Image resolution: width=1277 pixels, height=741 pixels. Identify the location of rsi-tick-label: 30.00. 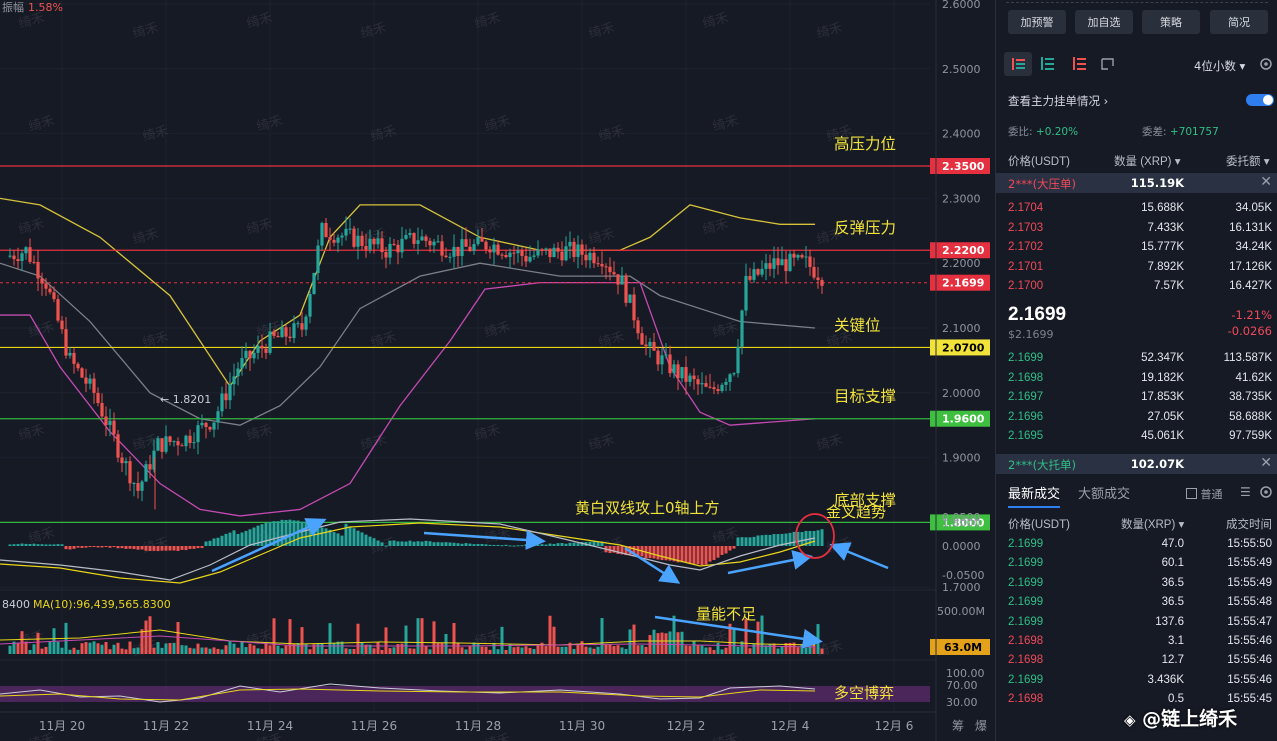
(962, 702).